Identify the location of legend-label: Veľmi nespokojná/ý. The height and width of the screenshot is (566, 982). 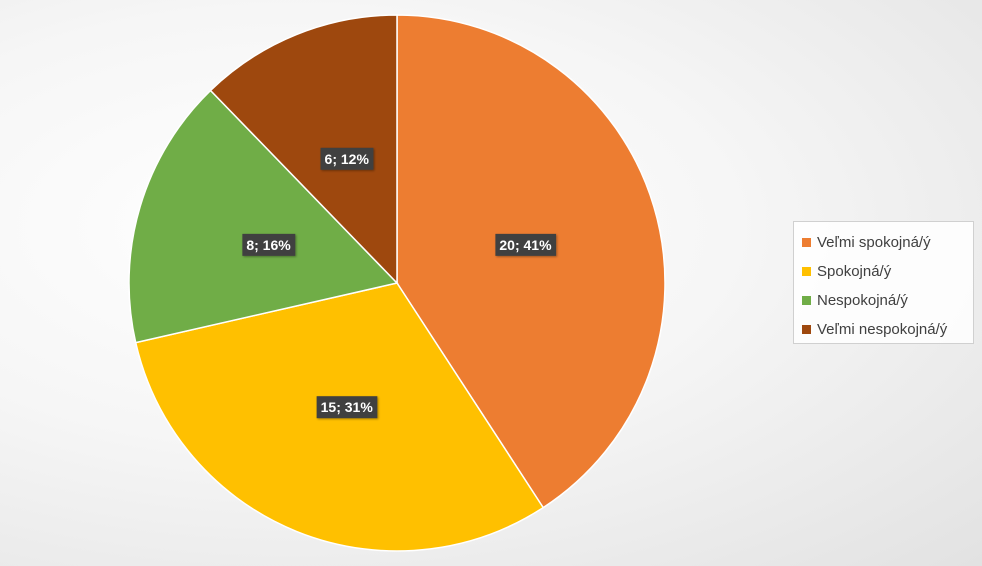
(882, 329).